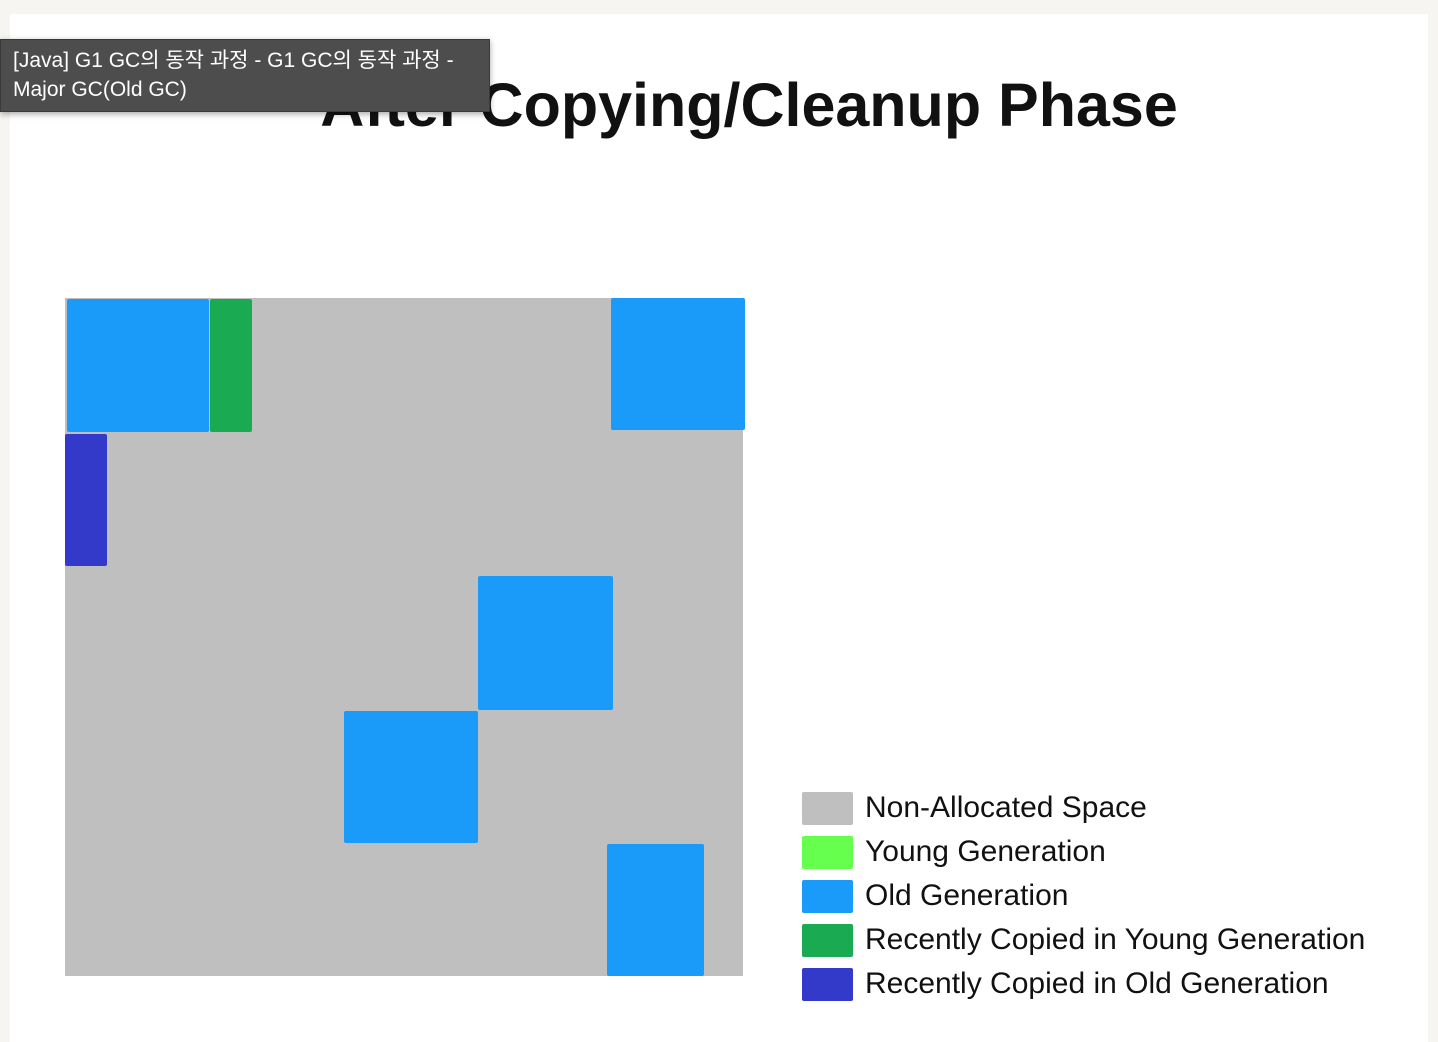 The height and width of the screenshot is (1042, 1438). I want to click on tooltip-line: Major GC(Old GC), so click(100, 89).